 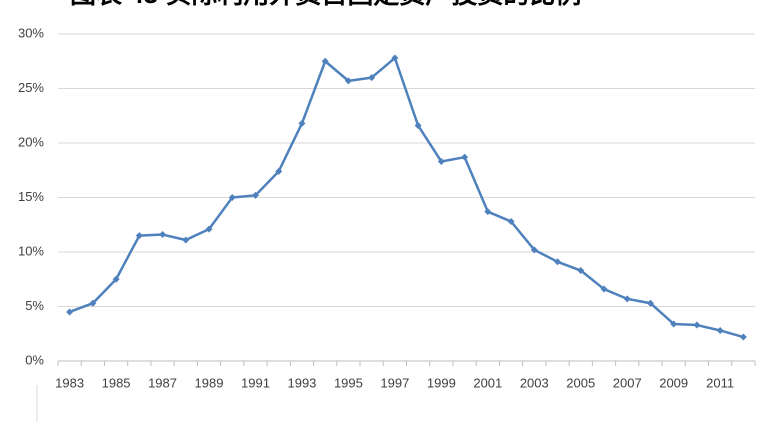 What do you see at coordinates (31, 32) in the screenshot?
I see `y-tick-label: 30%` at bounding box center [31, 32].